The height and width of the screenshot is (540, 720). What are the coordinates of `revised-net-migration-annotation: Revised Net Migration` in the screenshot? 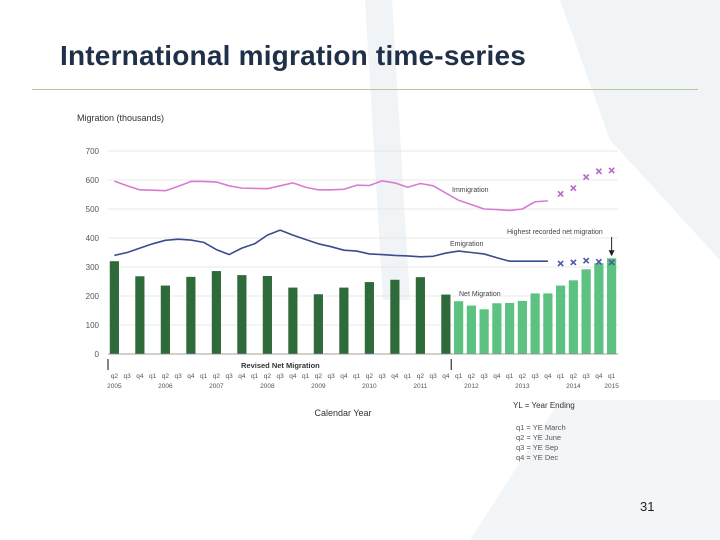 It's located at (280, 365).